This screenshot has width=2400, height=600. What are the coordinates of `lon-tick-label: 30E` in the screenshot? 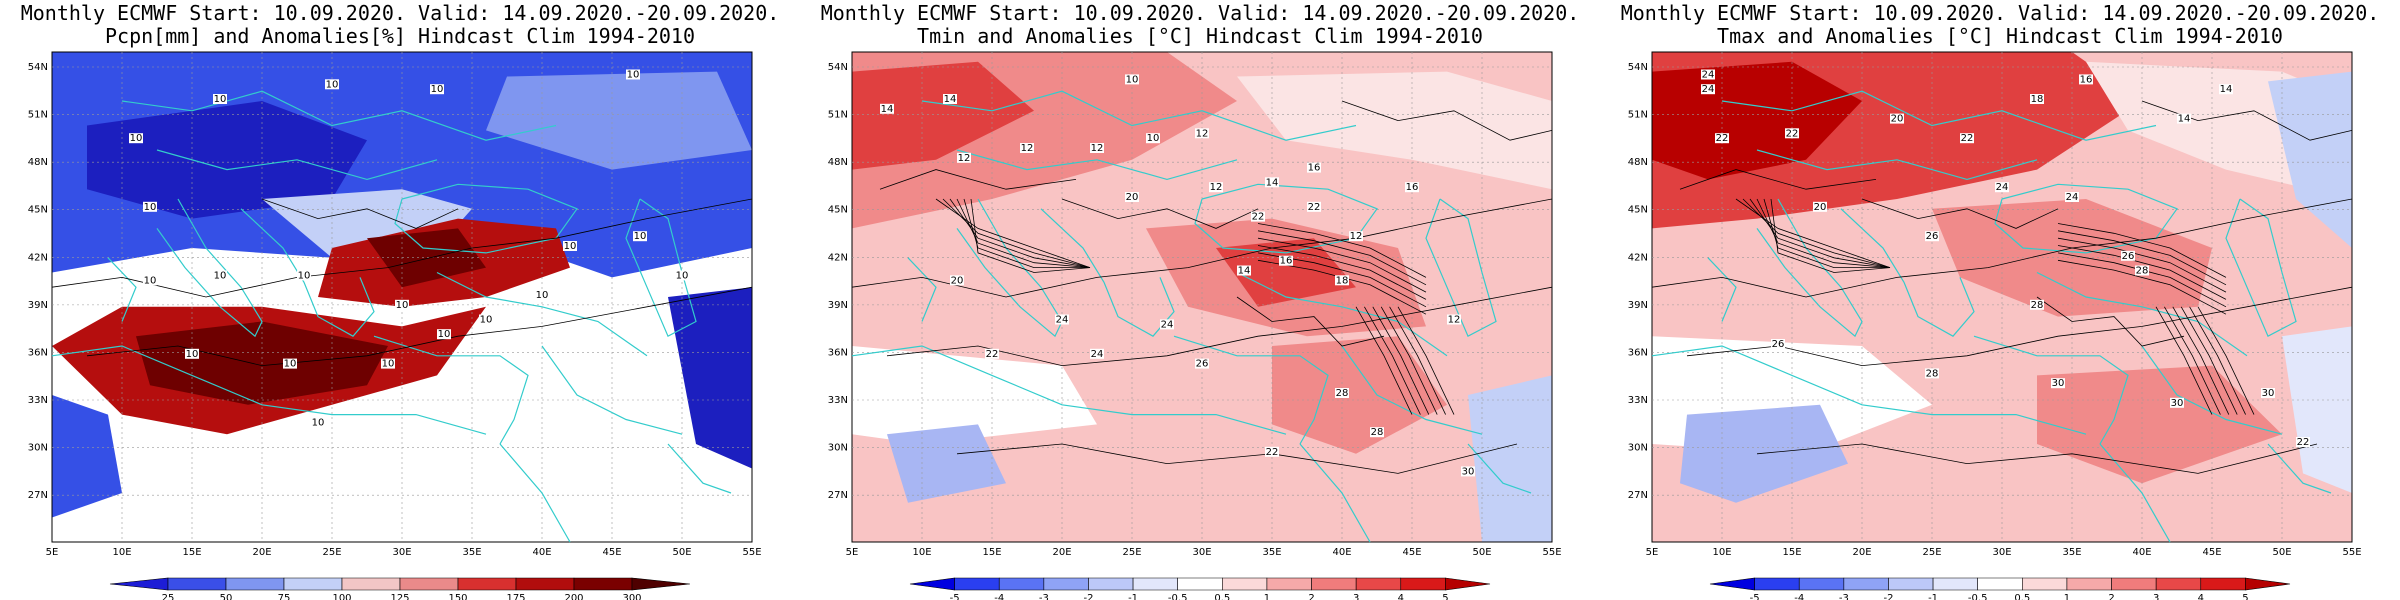 It's located at (2001, 552).